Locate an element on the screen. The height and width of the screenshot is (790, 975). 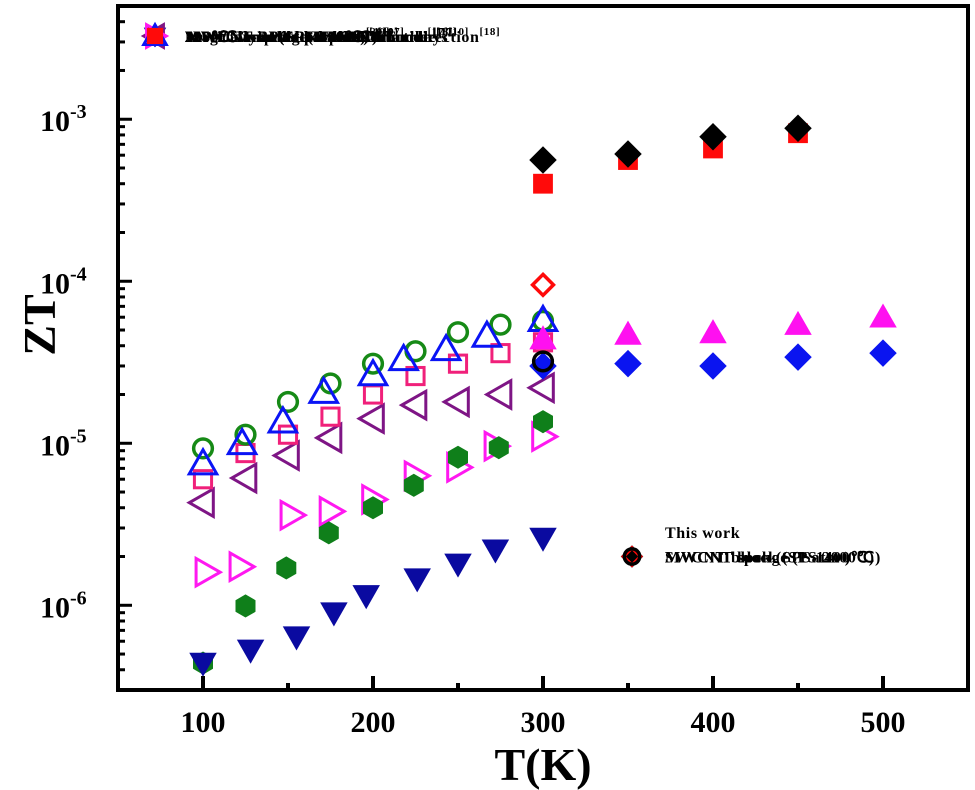
legend-entry: MWCNT-BP(SPS 900℃)[19] is located at coordinates (268, 36).